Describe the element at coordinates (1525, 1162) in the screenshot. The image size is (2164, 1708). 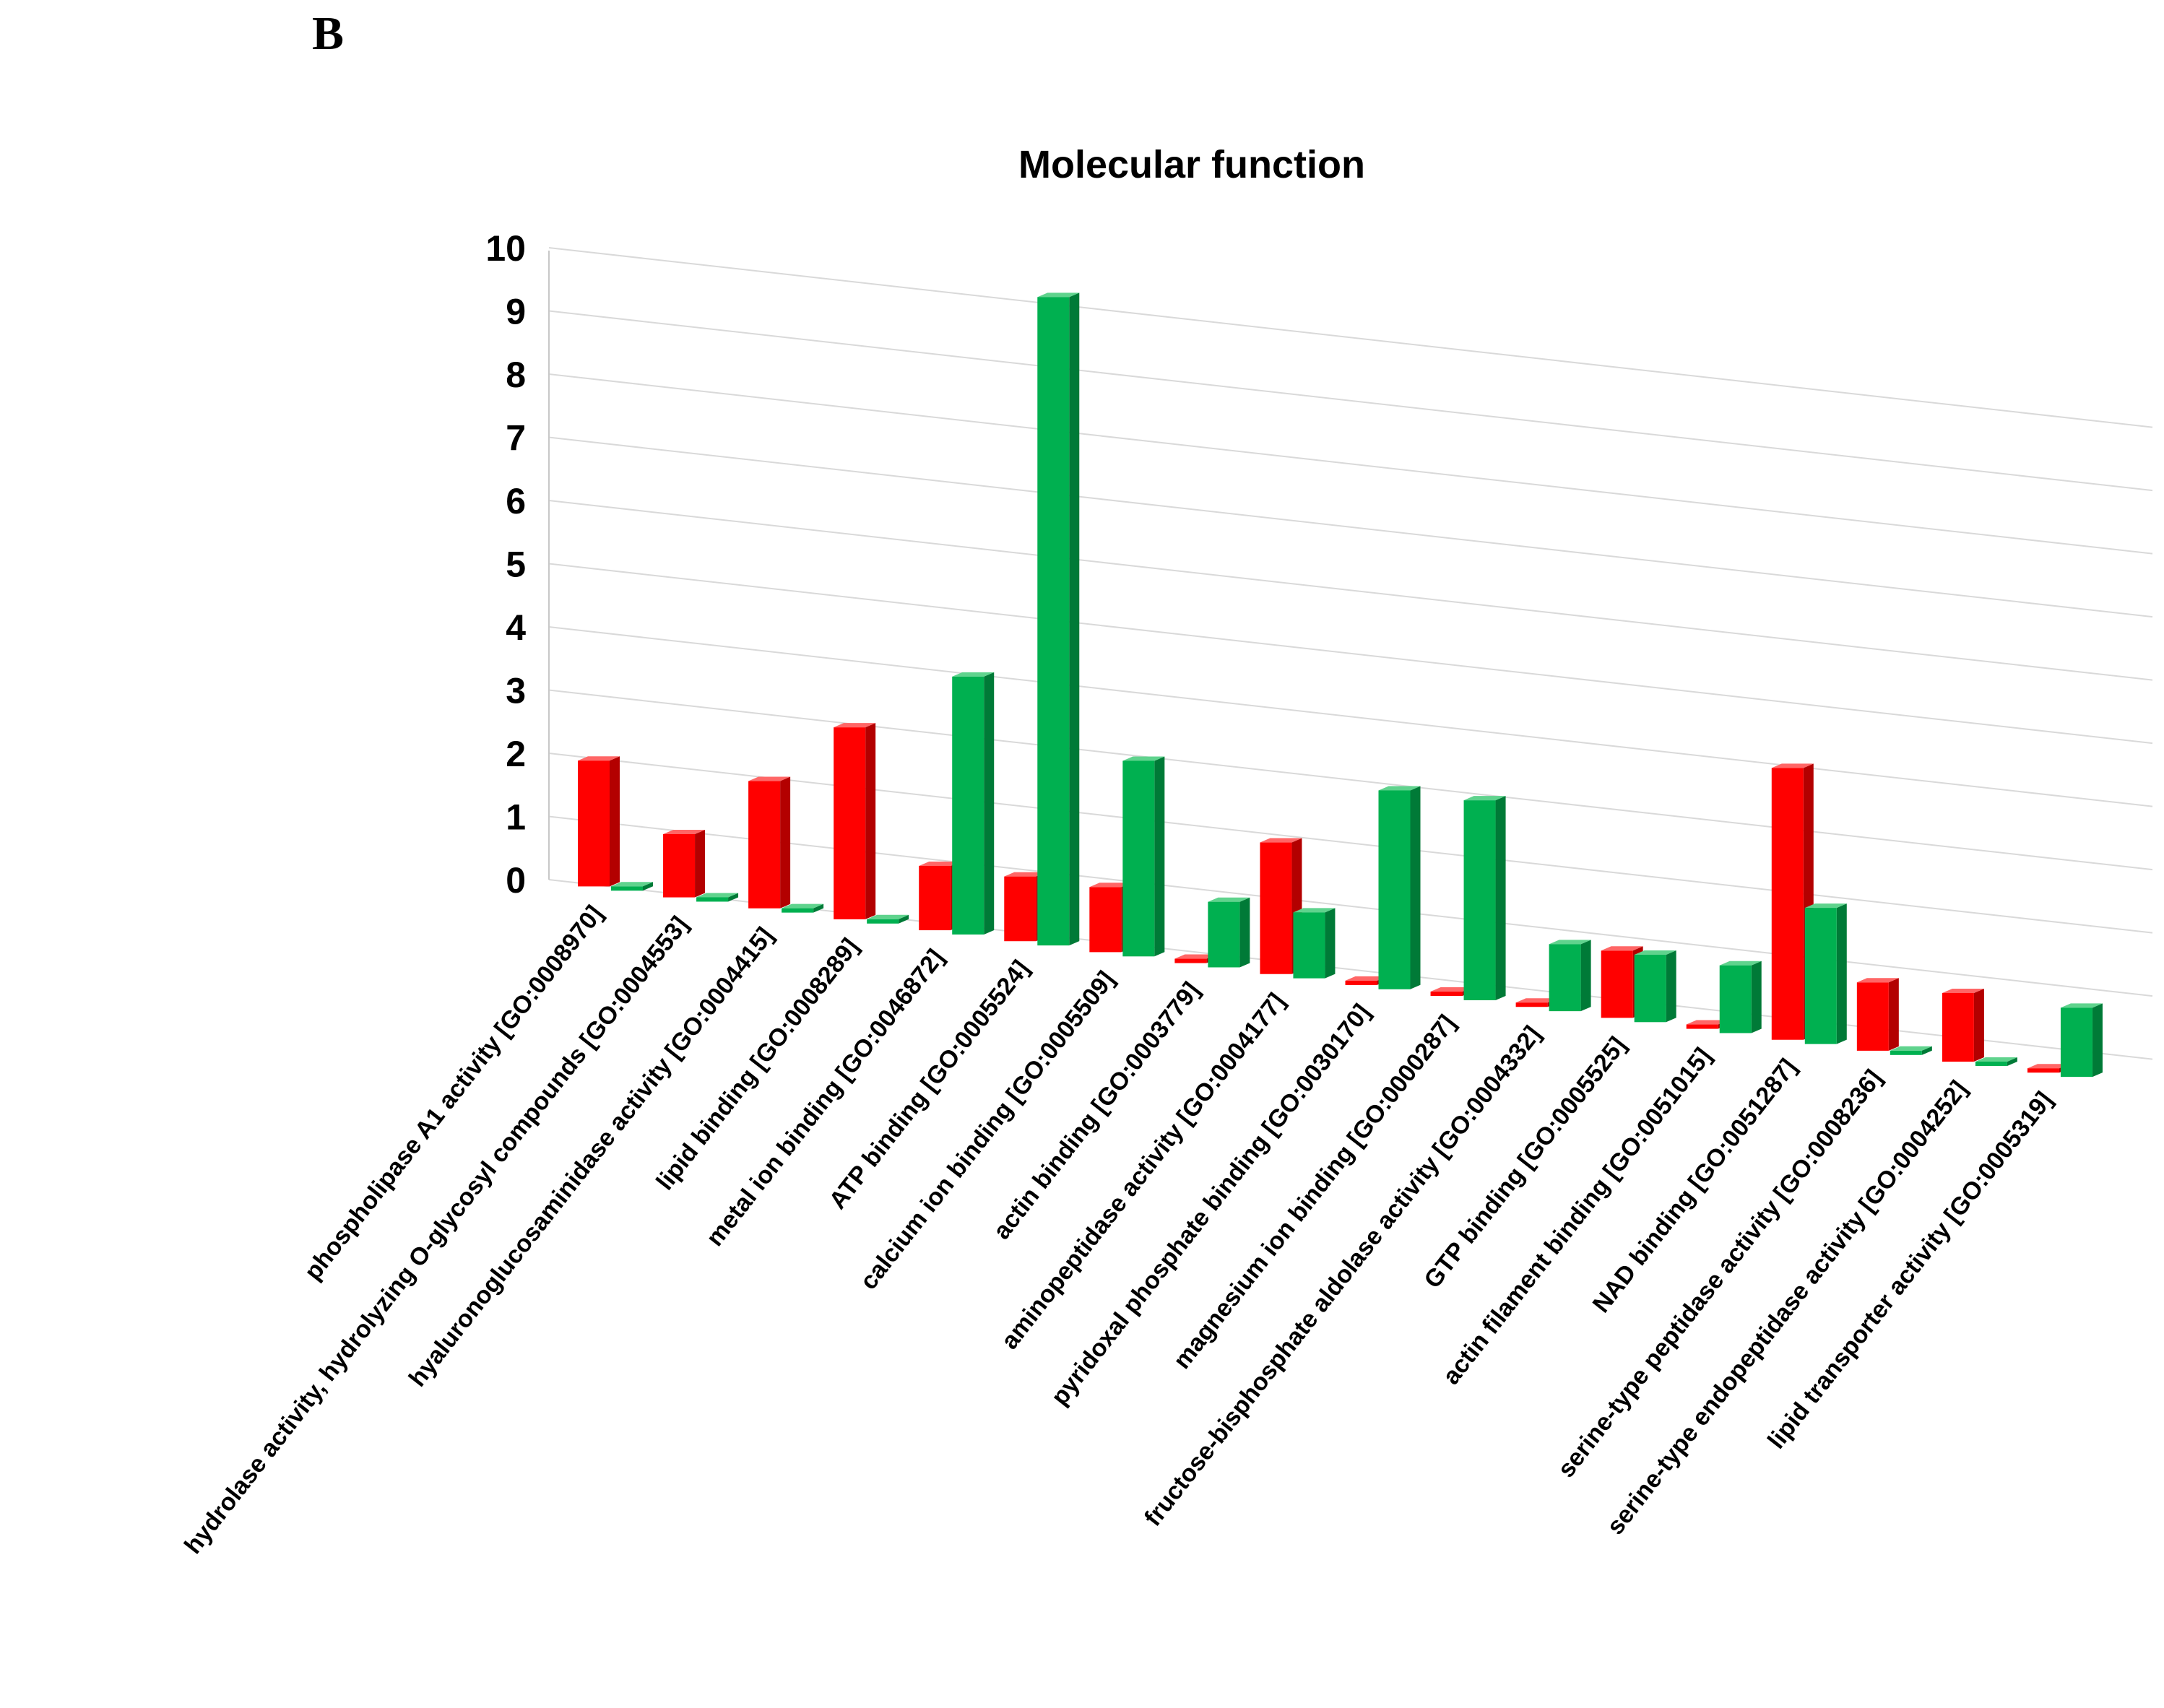
I see `x-tick-label: GTP binding [GO:0005525]` at that location.